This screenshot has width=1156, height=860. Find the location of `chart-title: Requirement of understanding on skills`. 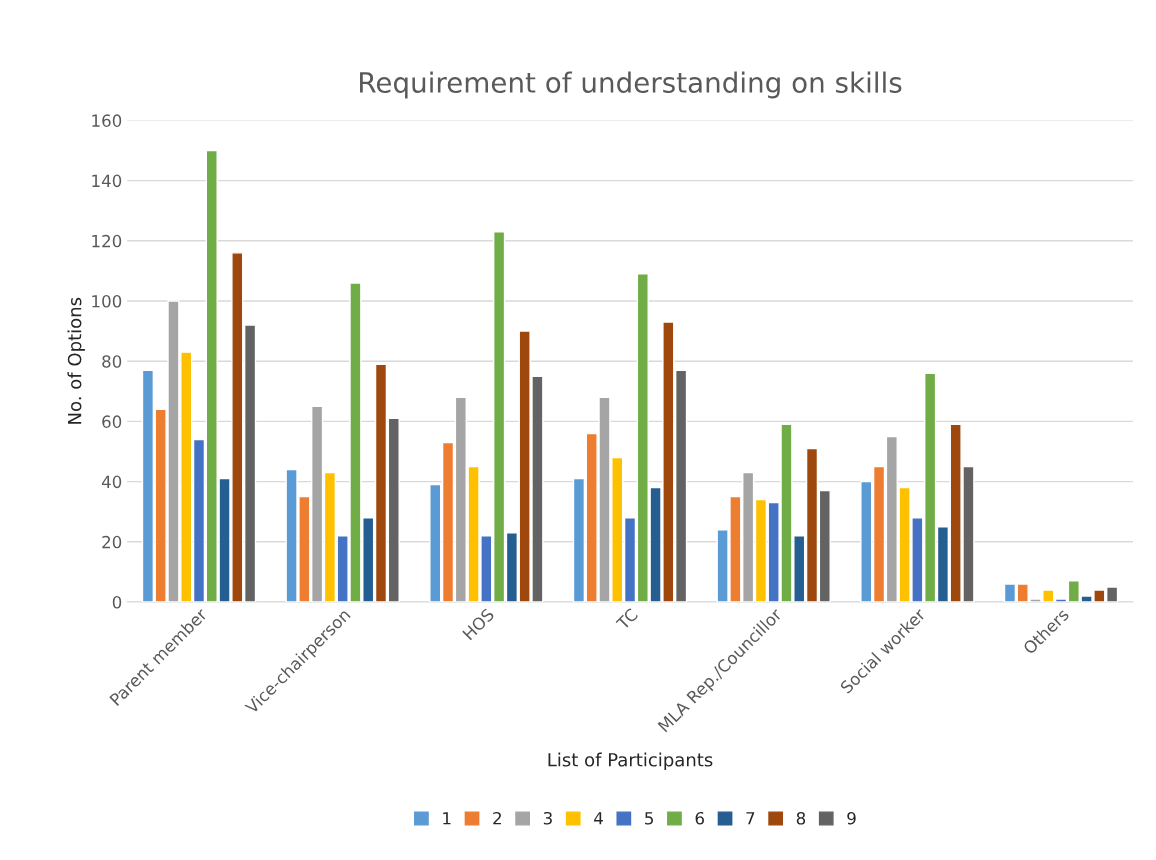

chart-title: Requirement of understanding on skills is located at coordinates (631, 85).